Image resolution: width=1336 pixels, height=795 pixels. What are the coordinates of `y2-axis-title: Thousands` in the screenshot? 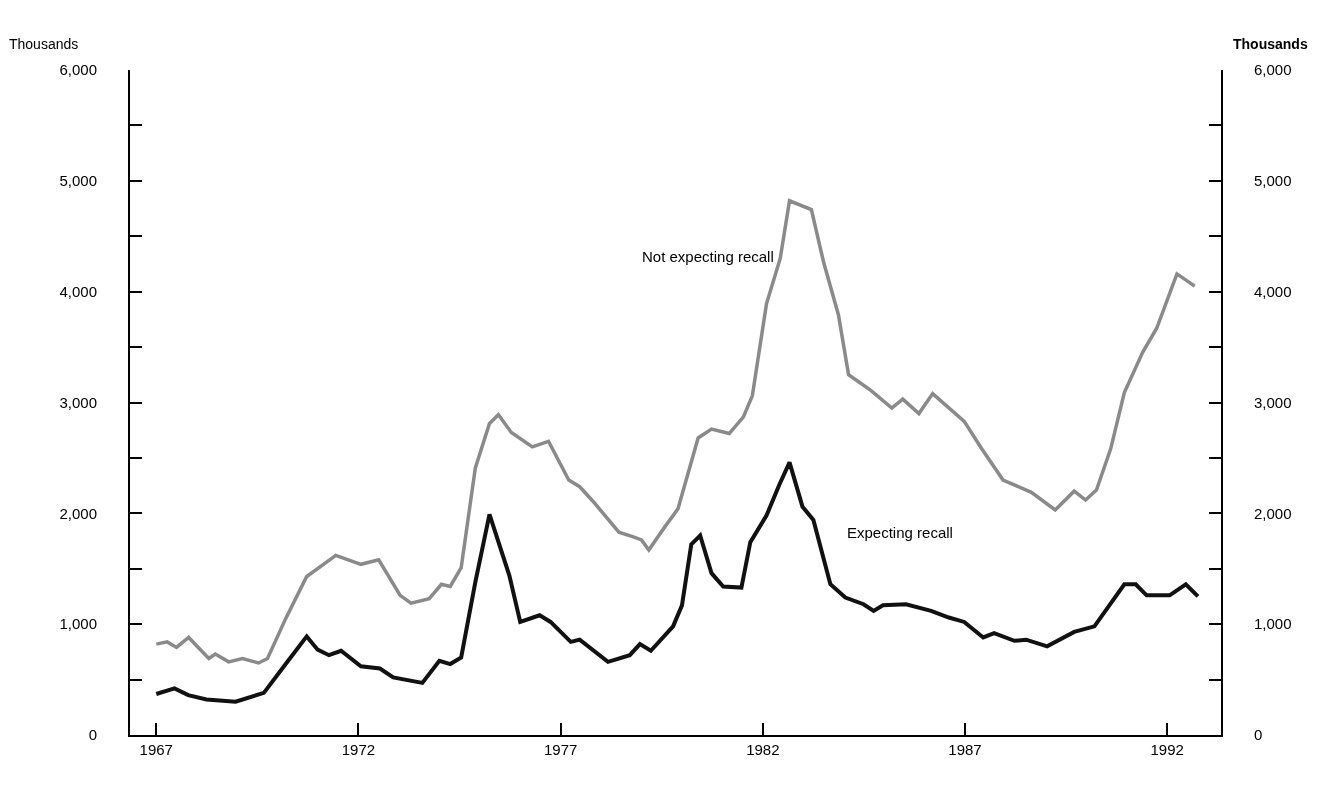 It's located at (1270, 44).